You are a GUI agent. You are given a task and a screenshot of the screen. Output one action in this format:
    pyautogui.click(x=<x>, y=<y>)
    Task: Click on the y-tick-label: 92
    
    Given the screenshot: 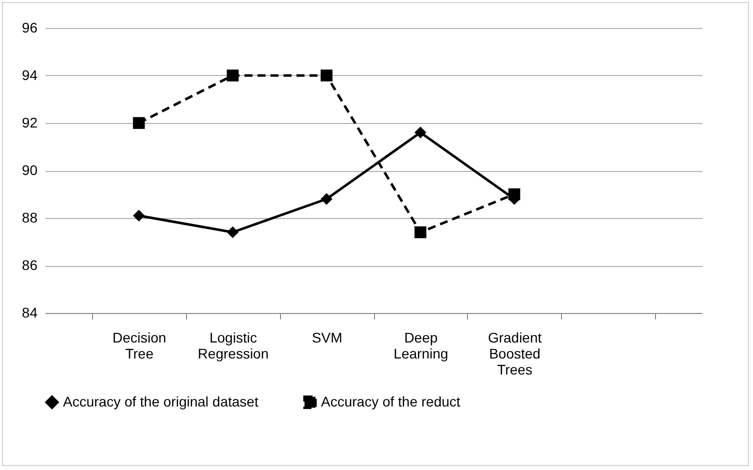 What is the action you would take?
    pyautogui.click(x=30, y=122)
    